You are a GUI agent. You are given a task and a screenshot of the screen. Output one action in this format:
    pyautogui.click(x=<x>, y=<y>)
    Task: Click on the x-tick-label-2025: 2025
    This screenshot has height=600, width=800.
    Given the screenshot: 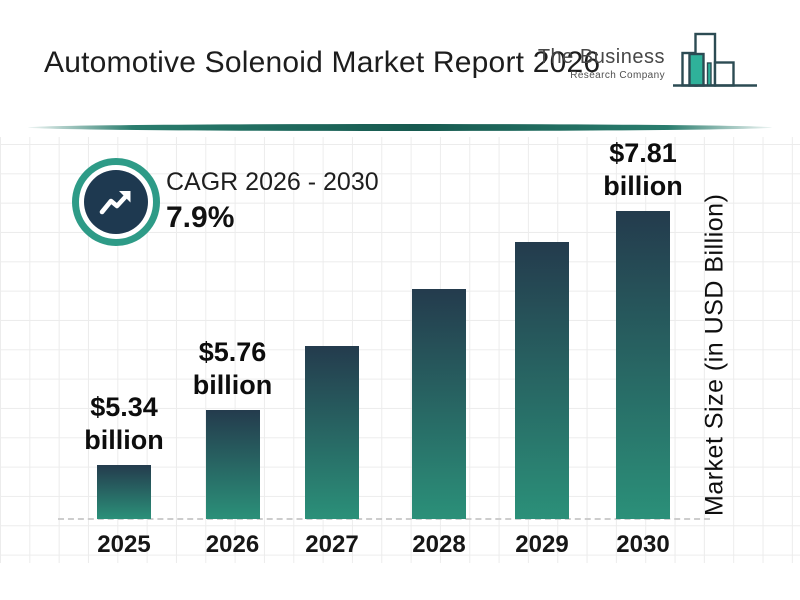 What is the action you would take?
    pyautogui.click(x=124, y=544)
    